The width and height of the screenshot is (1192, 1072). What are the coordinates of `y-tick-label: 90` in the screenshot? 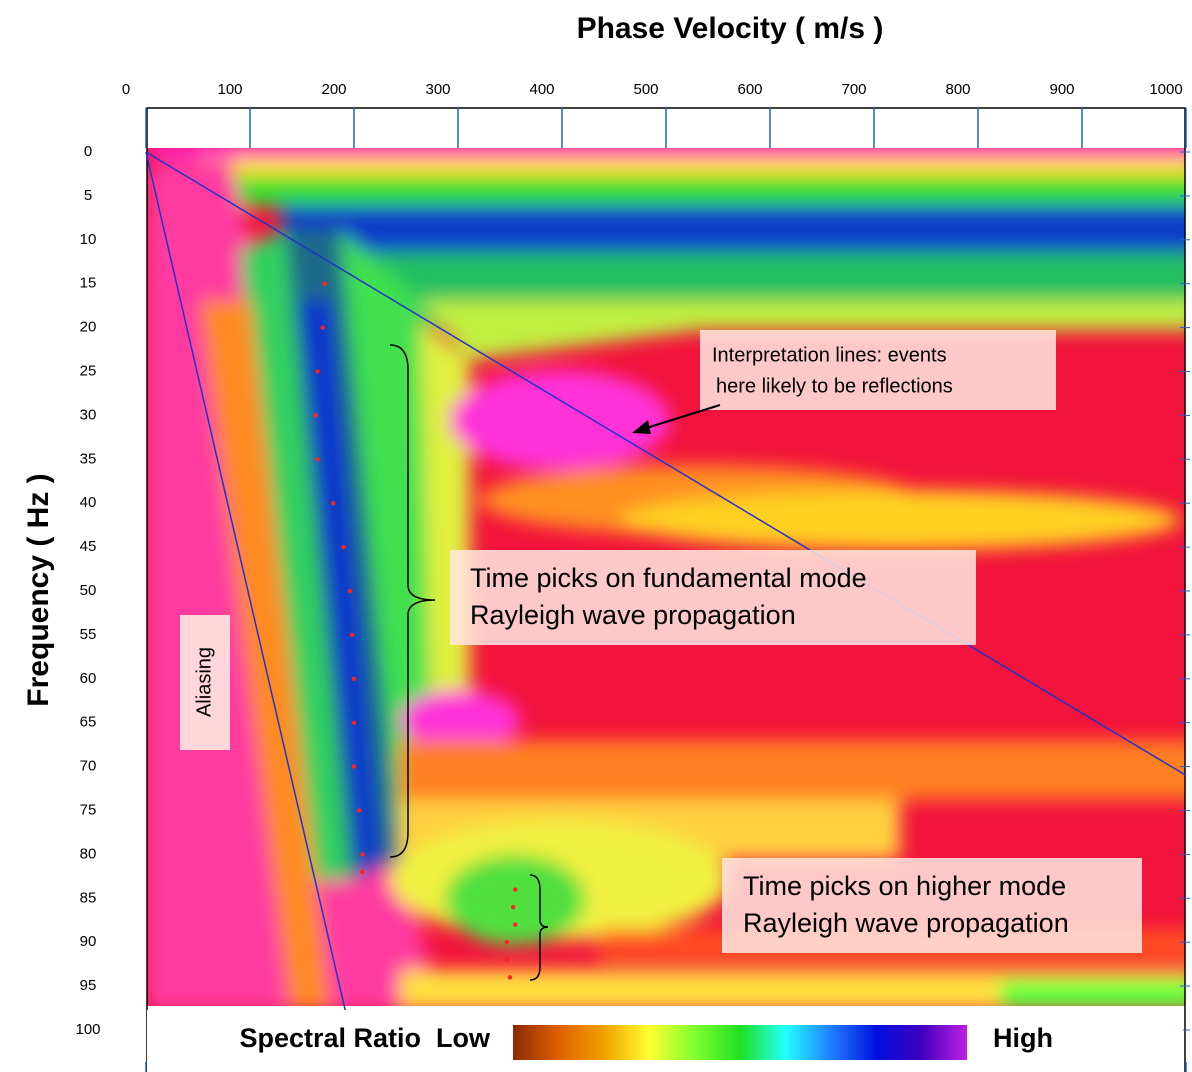 It's located at (88, 941).